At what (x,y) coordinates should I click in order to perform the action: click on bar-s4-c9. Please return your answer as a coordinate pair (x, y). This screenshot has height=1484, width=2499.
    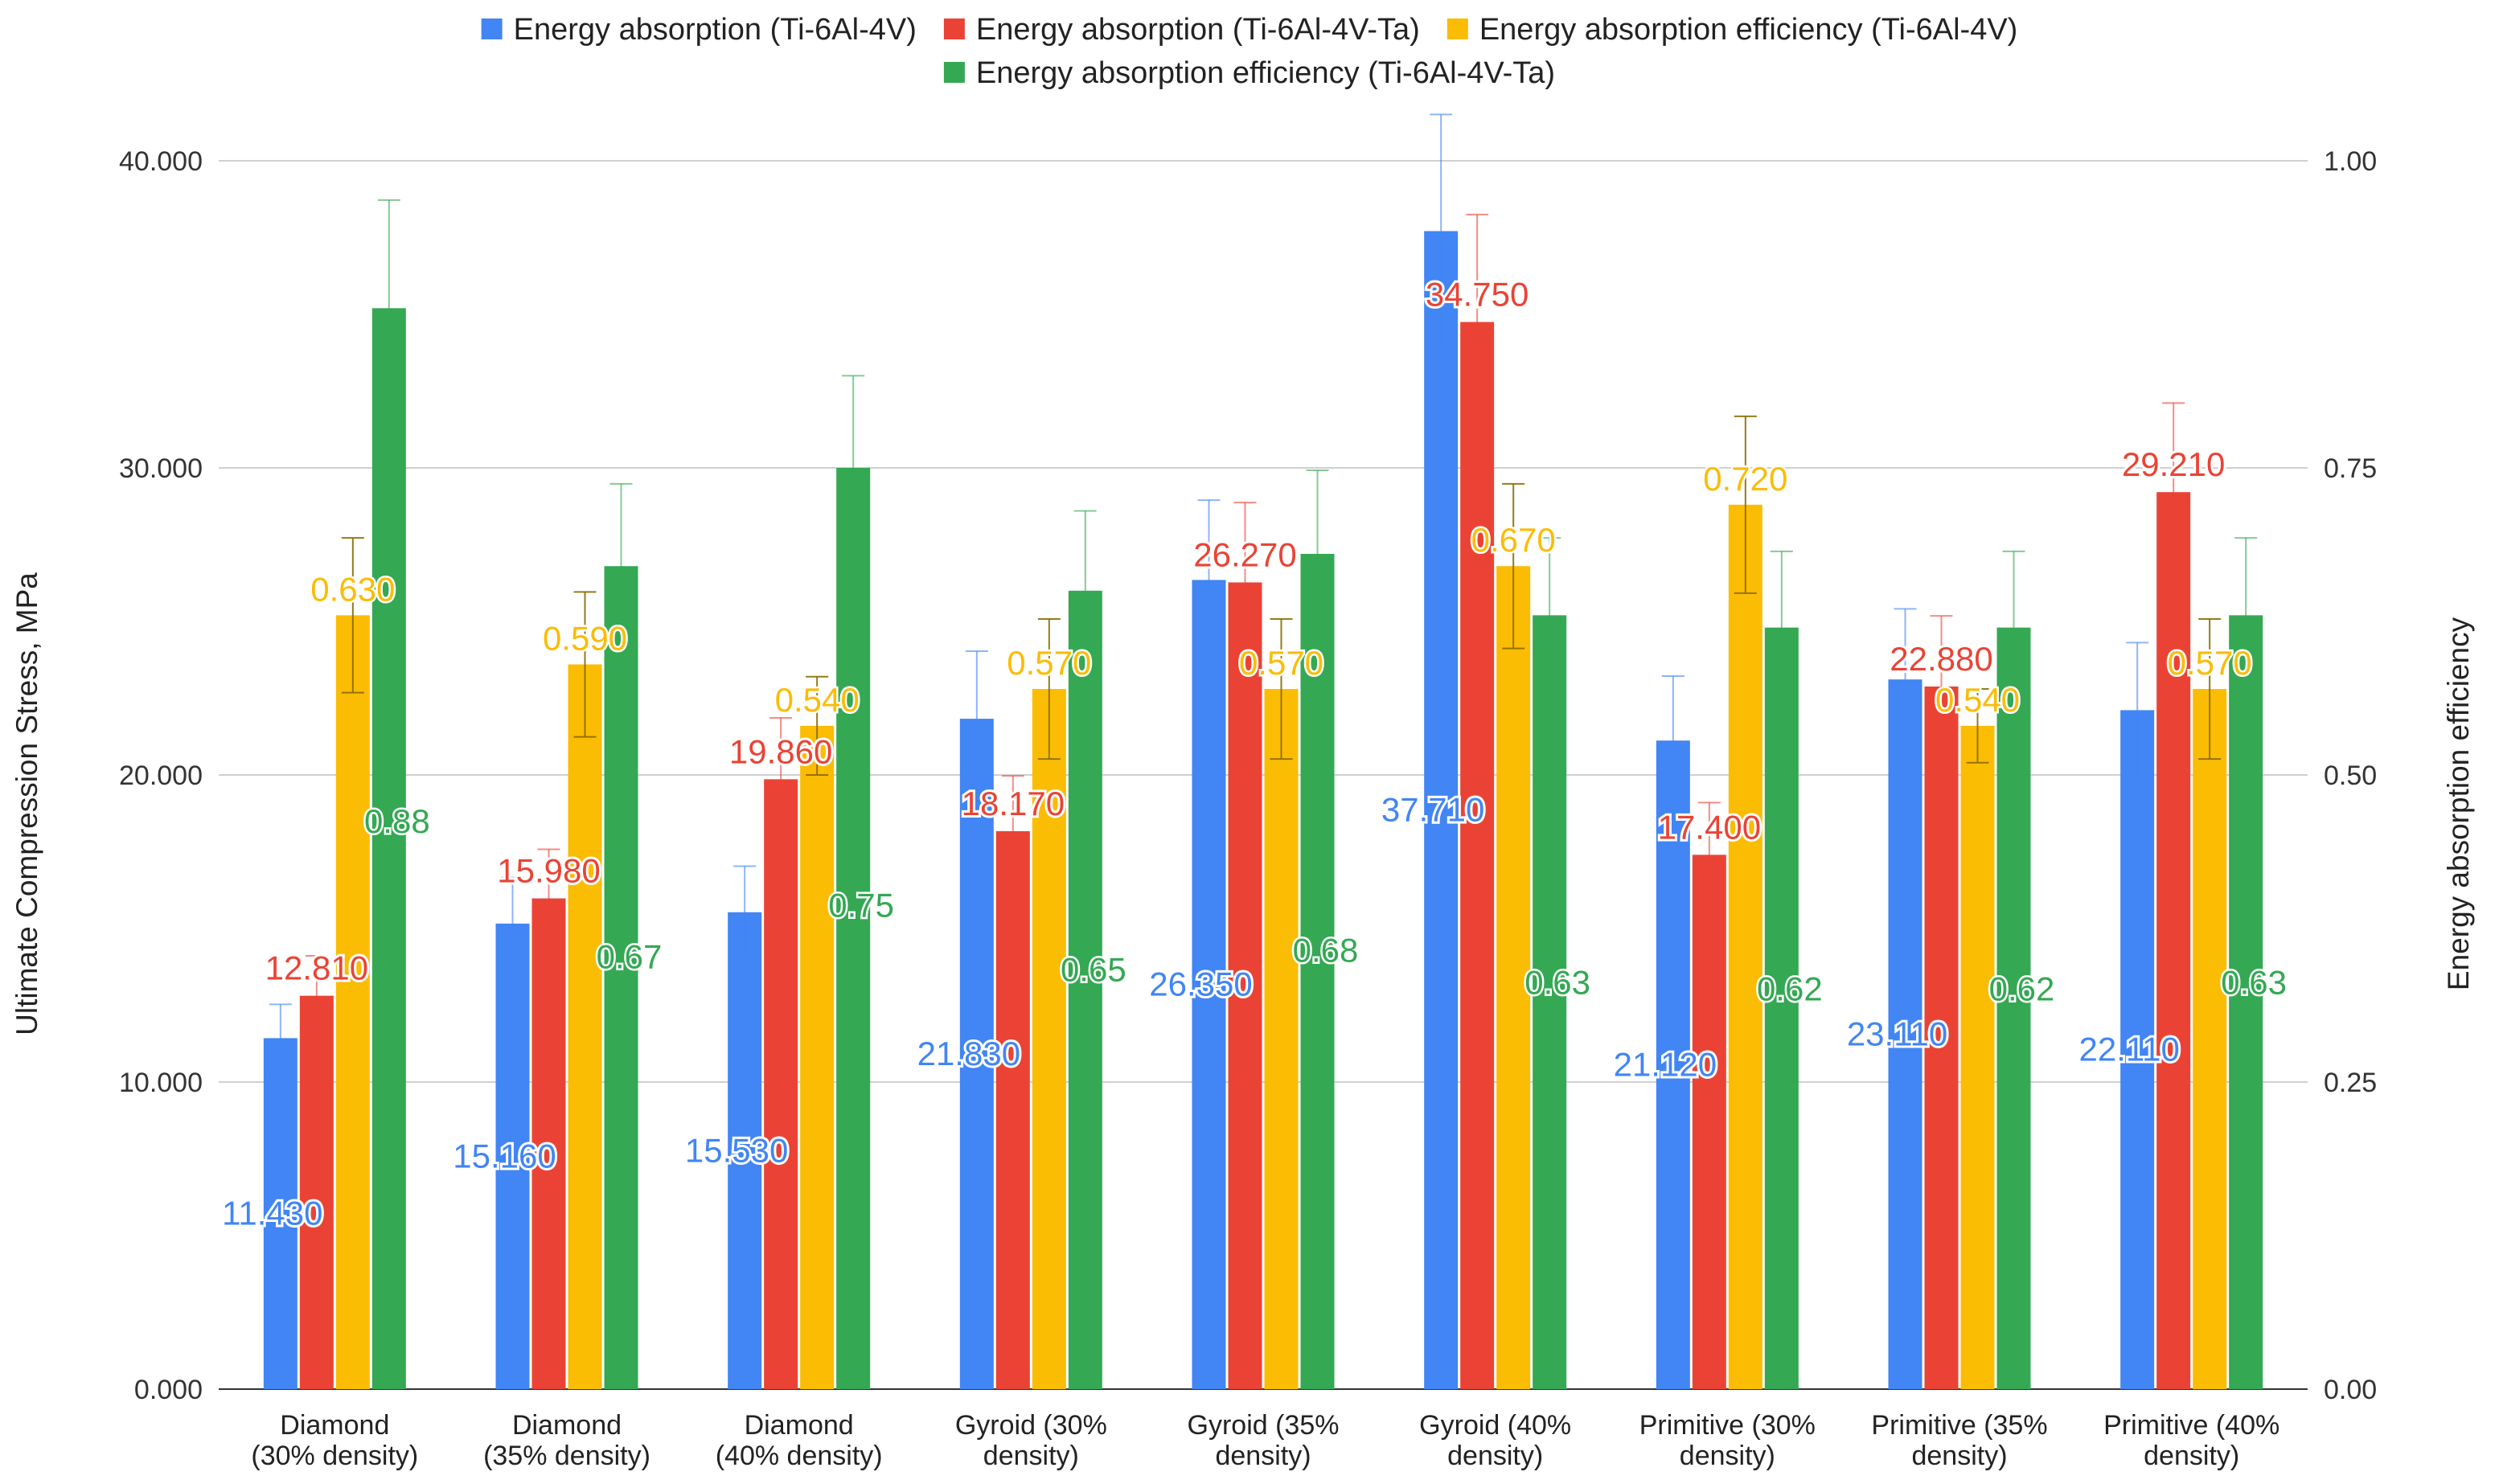
    Looking at the image, I should click on (2246, 1002).